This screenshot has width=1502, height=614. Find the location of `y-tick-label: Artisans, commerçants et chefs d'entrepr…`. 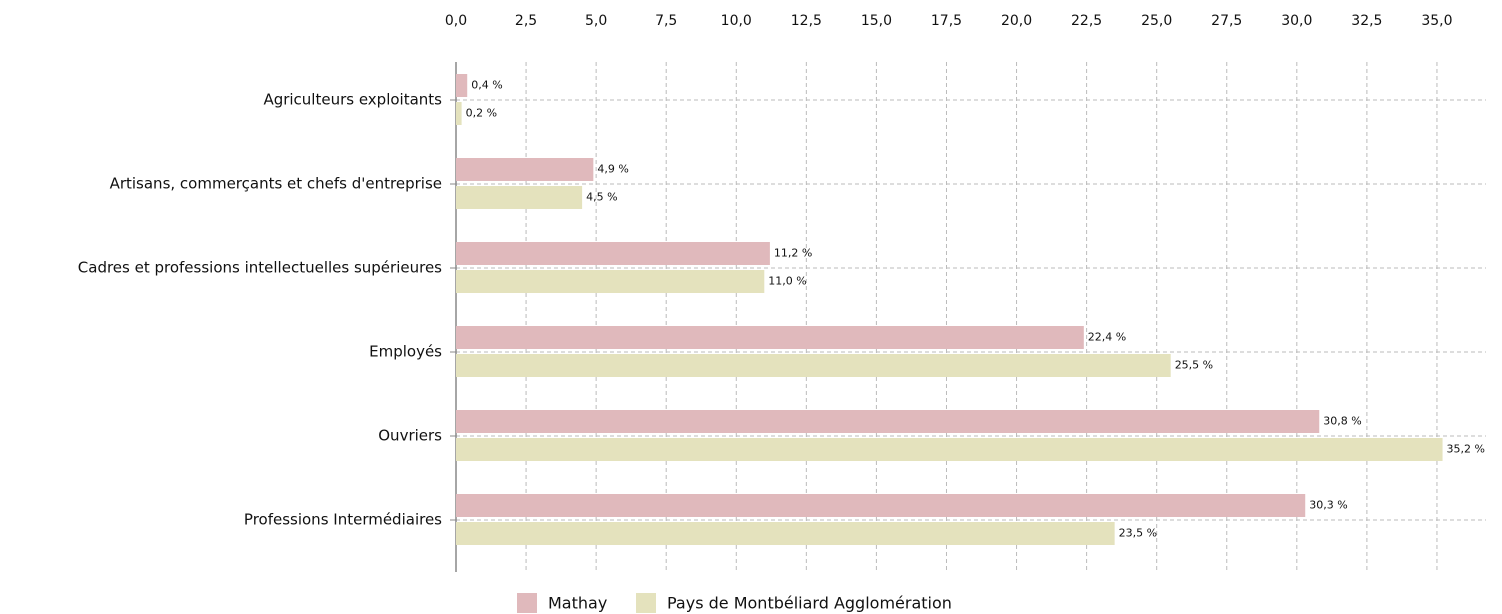

y-tick-label: Artisans, commerçants et chefs d'entrepr… is located at coordinates (276, 184).